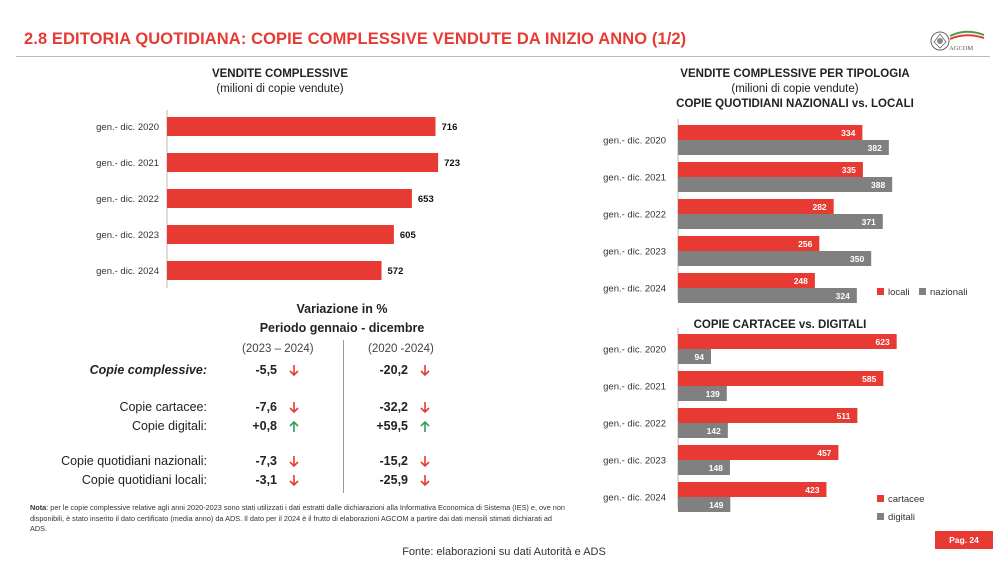 The width and height of the screenshot is (1008, 565). I want to click on page-number-badge: Pag. 24, so click(964, 540).